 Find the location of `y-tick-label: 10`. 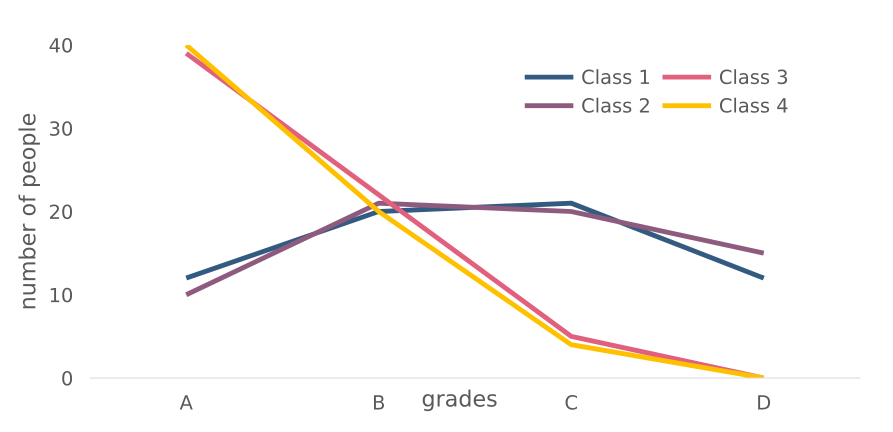

y-tick-label: 10 is located at coordinates (61, 295).